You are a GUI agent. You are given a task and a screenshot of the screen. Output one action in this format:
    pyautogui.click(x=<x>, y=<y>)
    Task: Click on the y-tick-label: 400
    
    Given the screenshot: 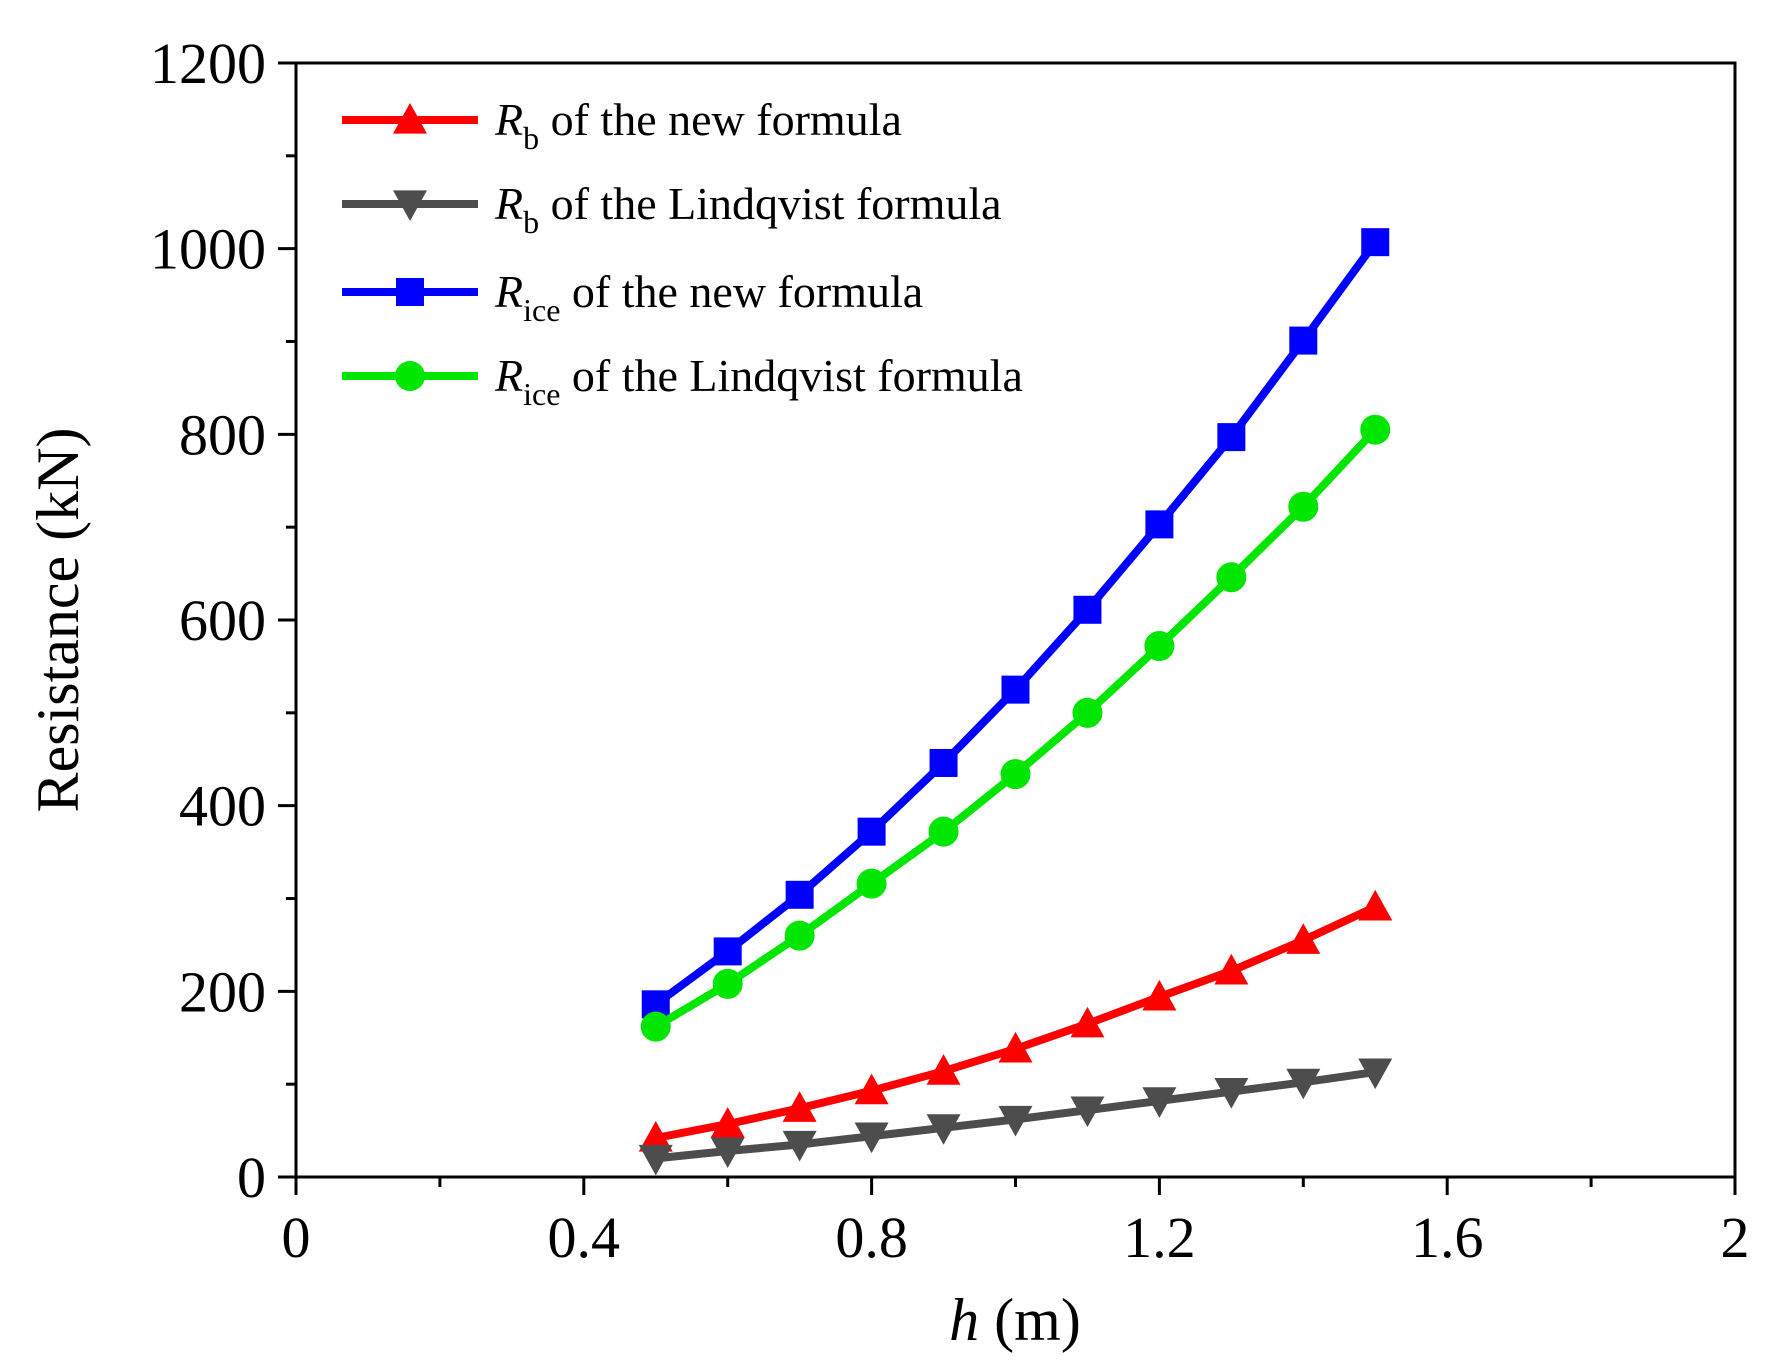 What is the action you would take?
    pyautogui.click(x=222, y=806)
    